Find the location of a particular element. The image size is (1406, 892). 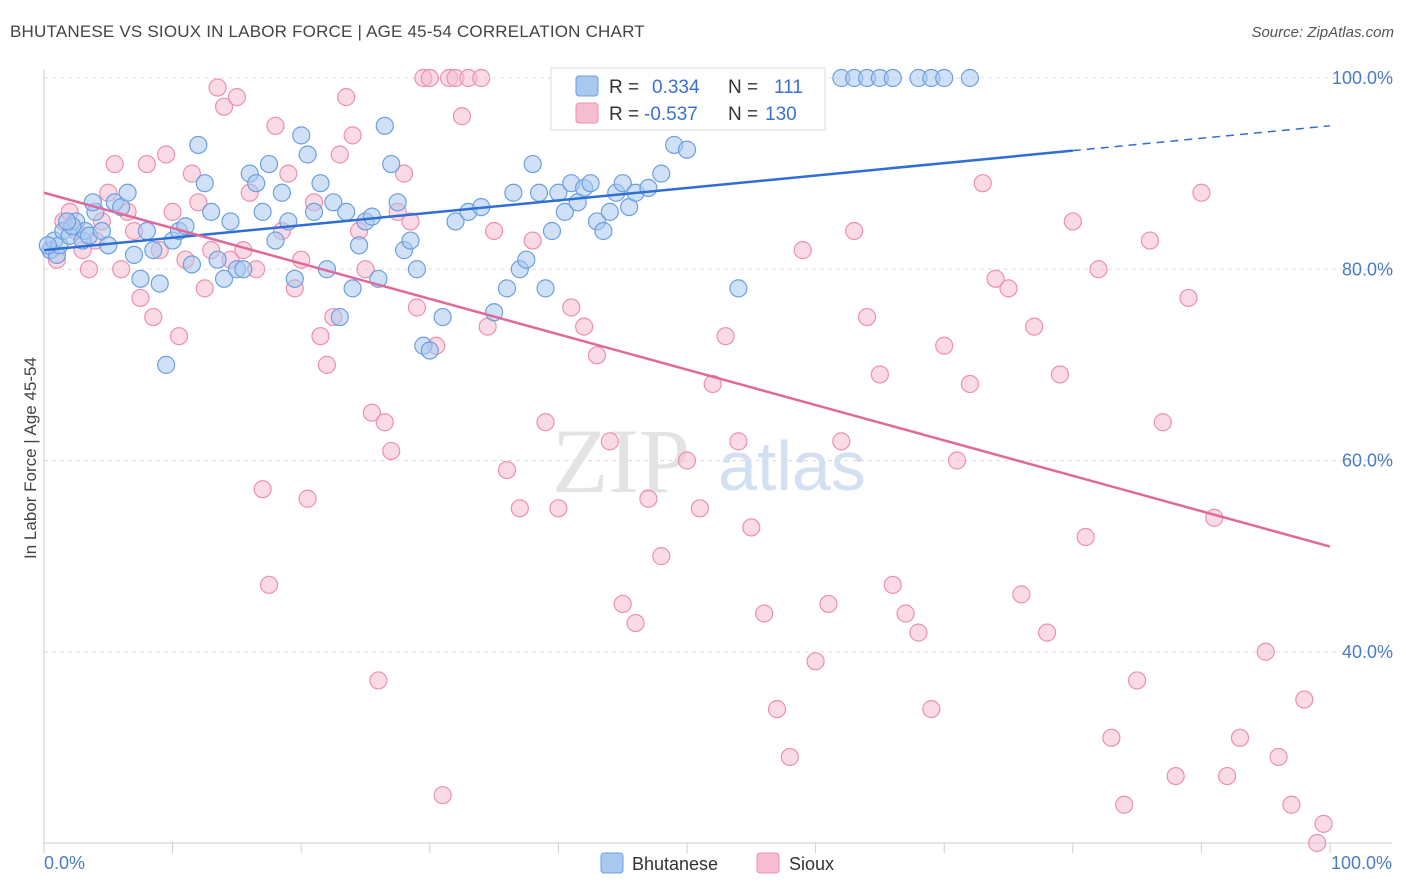

series-legend-label-bhutanese: Bhutanese is located at coordinates (675, 864).